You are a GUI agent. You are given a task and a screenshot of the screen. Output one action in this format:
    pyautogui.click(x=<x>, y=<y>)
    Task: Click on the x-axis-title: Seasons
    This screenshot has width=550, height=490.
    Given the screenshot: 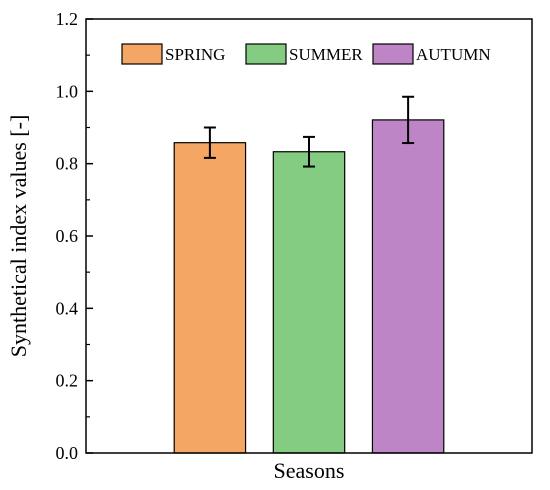 What is the action you would take?
    pyautogui.click(x=309, y=470)
    